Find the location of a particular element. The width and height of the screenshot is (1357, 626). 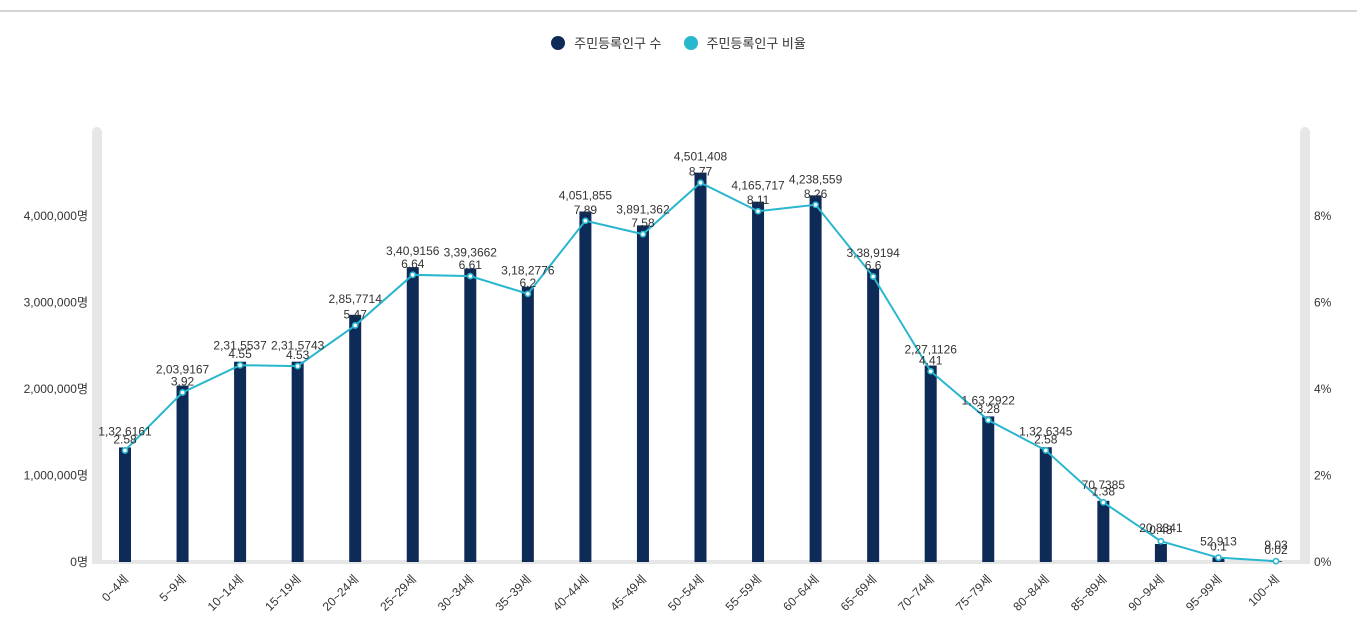

x-tick-label: 40~44세 is located at coordinates (571, 593).